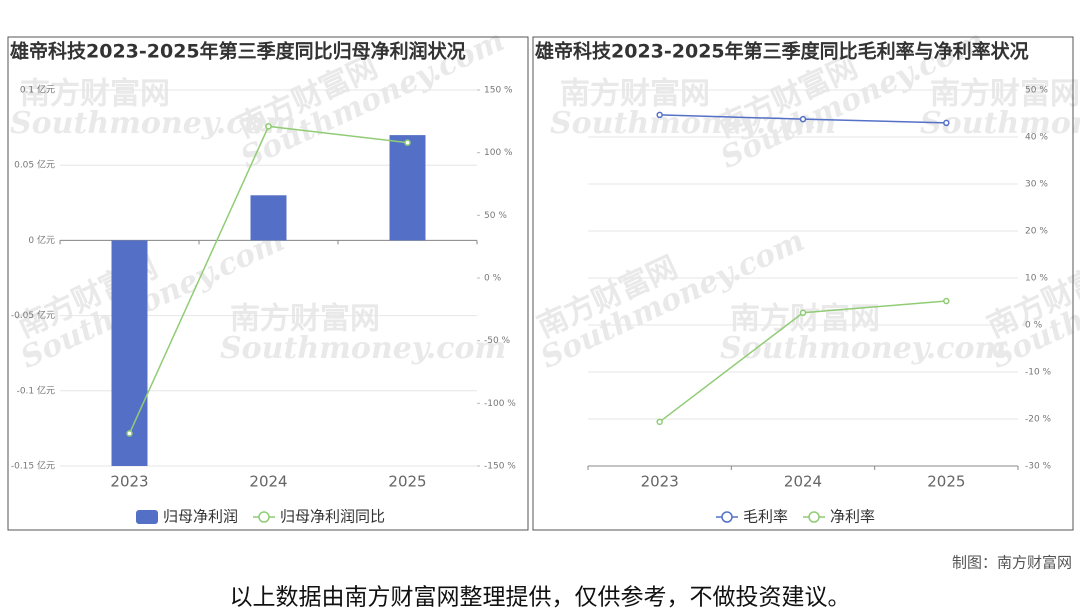 The height and width of the screenshot is (614, 1080). Describe the element at coordinates (237, 51) in the screenshot. I see `chart-title: 雄帝科技2023-2025年第三季度同比归母净利润状况` at that location.